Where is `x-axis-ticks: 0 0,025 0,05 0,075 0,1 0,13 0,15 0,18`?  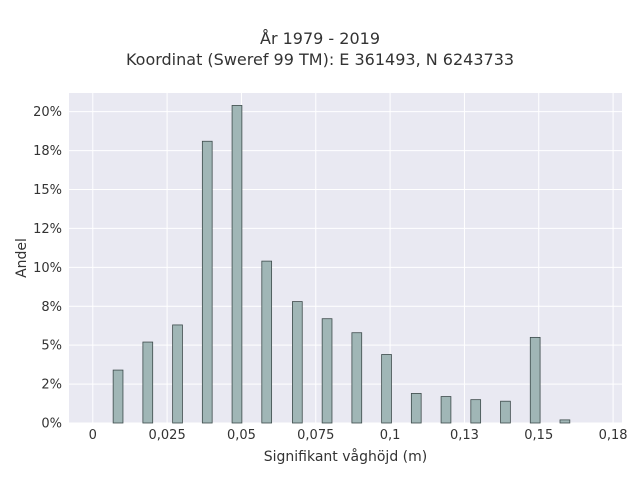
x-axis-ticks: 0 0,025 0,05 0,075 0,1 0,13 0,15 0,18 is located at coordinates (358, 435).